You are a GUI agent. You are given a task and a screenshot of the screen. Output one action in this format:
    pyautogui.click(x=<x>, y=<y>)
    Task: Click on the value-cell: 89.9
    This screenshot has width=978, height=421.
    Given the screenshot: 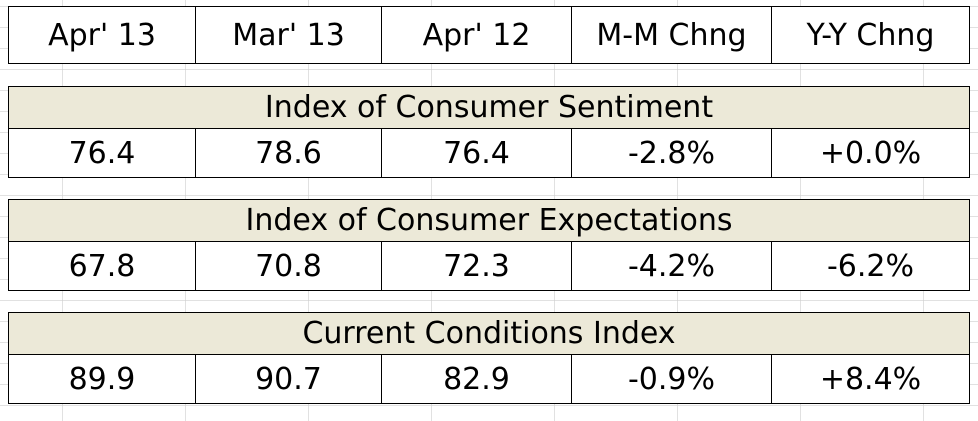 What is the action you would take?
    pyautogui.click(x=102, y=379)
    